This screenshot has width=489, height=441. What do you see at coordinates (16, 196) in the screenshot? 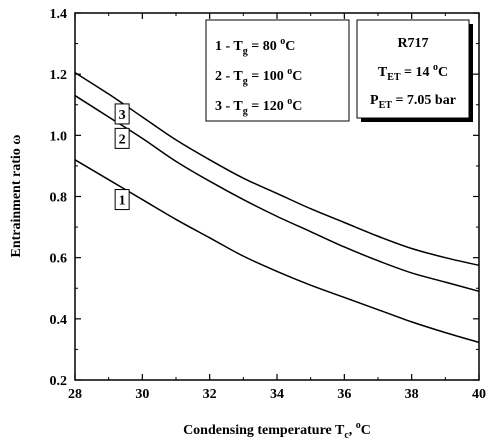
I see `y-axis-label: Entrainment ratio ω` at bounding box center [16, 196].